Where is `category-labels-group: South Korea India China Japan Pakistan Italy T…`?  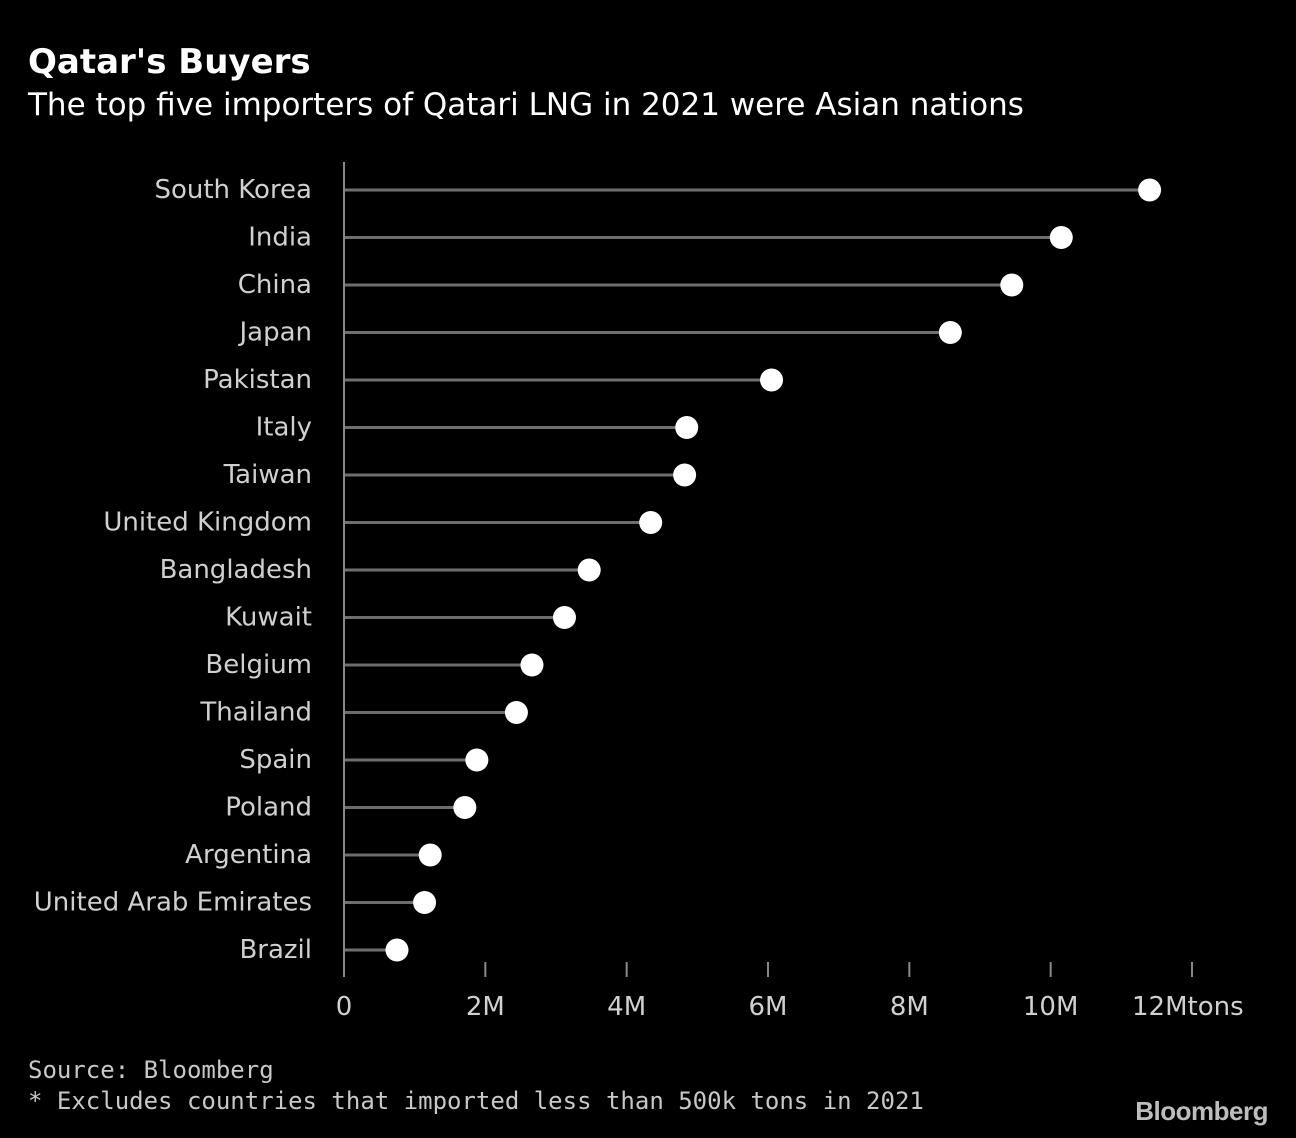
category-labels-group: South Korea India China Japan Pakistan Italy T… is located at coordinates (173, 570).